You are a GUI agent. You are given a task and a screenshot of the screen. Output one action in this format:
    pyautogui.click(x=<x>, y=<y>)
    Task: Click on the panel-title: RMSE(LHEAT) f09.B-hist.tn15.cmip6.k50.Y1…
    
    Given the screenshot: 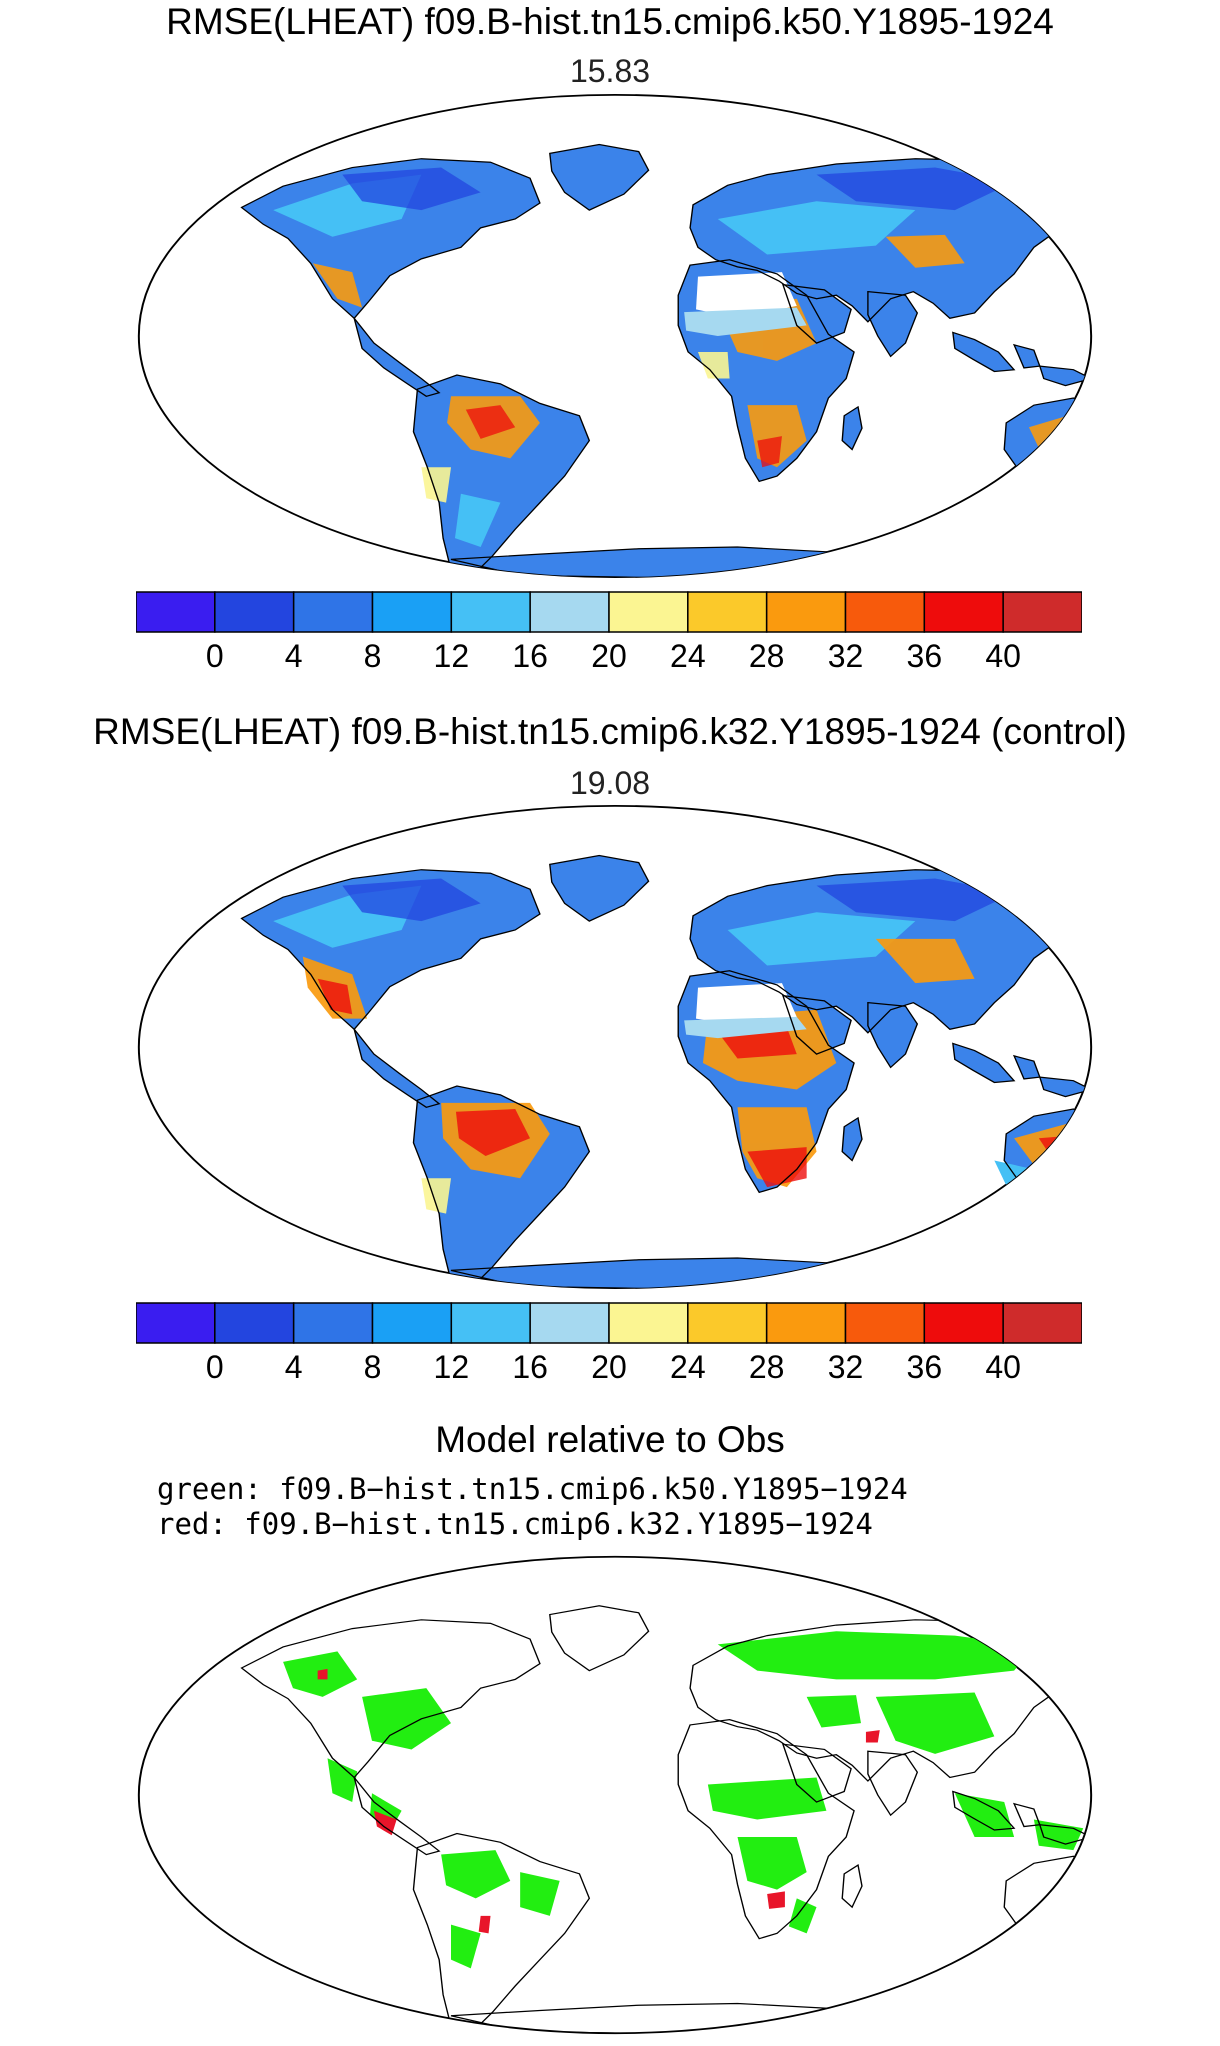 What is the action you would take?
    pyautogui.click(x=610, y=21)
    